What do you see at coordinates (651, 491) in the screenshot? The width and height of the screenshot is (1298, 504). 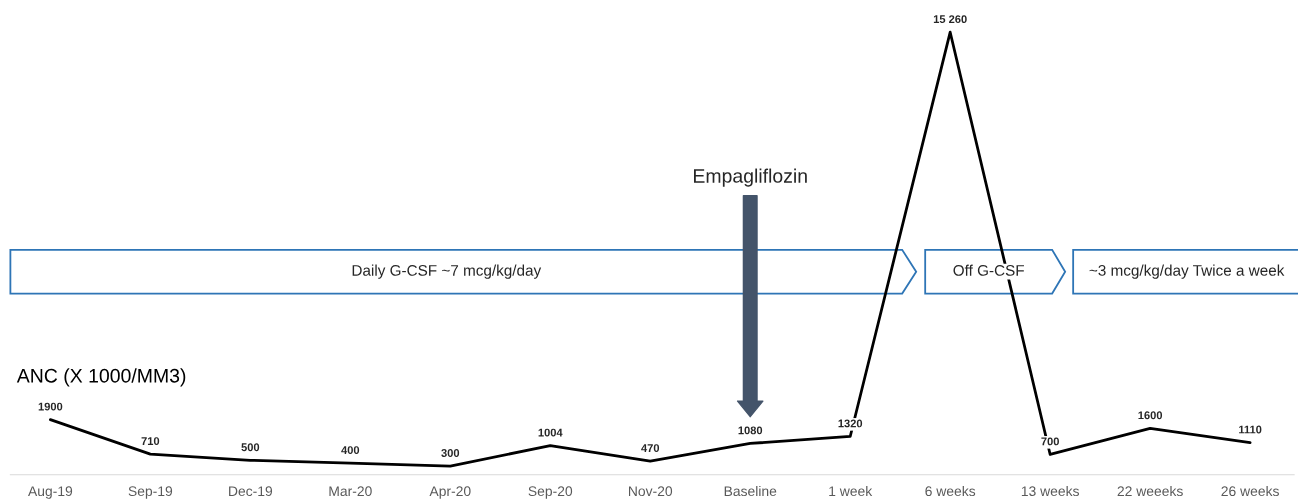 I see `x-tick-label: Nov-20` at bounding box center [651, 491].